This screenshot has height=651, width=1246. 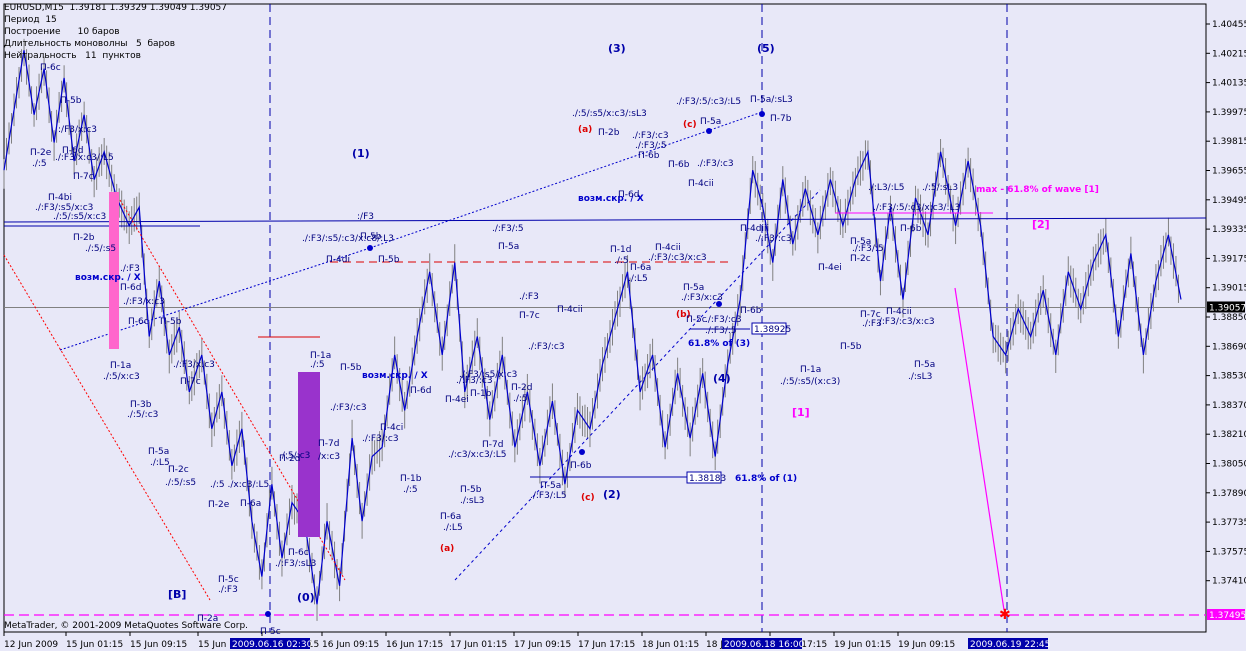 I want to click on x-tick-label: 17 Jun 17:15, so click(x=606, y=645).